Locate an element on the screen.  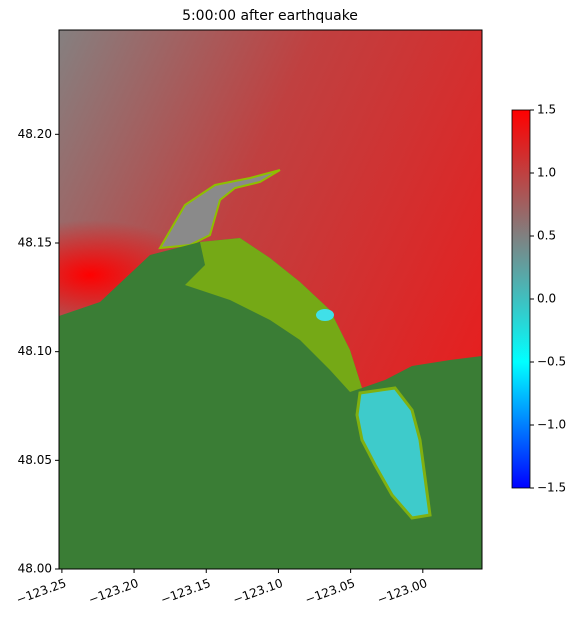
x-tick-label: −123.05 is located at coordinates (330, 591).